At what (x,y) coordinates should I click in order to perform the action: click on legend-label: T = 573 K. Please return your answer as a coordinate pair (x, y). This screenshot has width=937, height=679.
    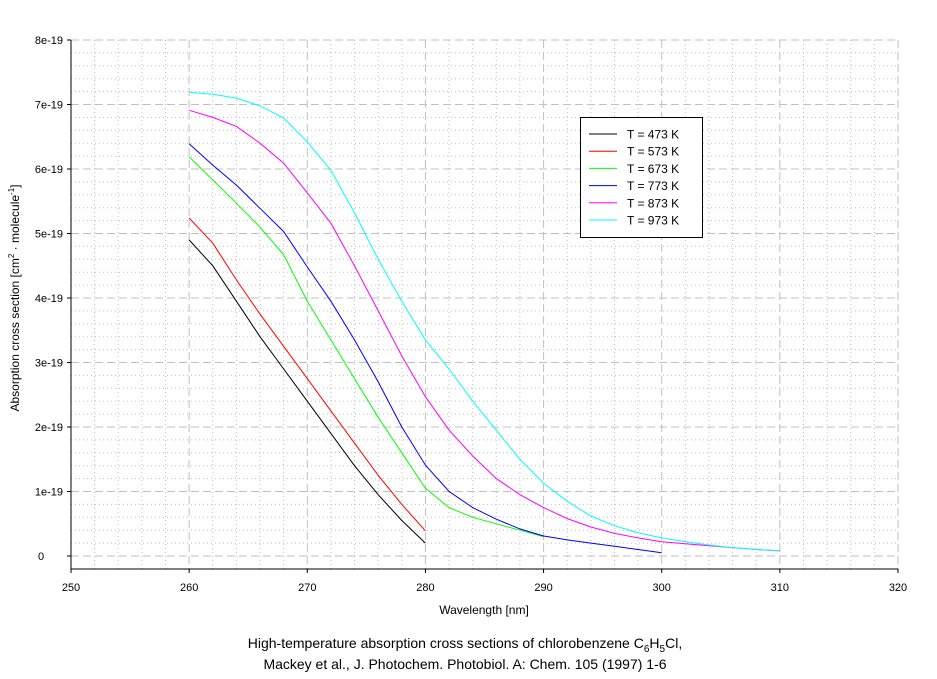
    Looking at the image, I should click on (653, 152).